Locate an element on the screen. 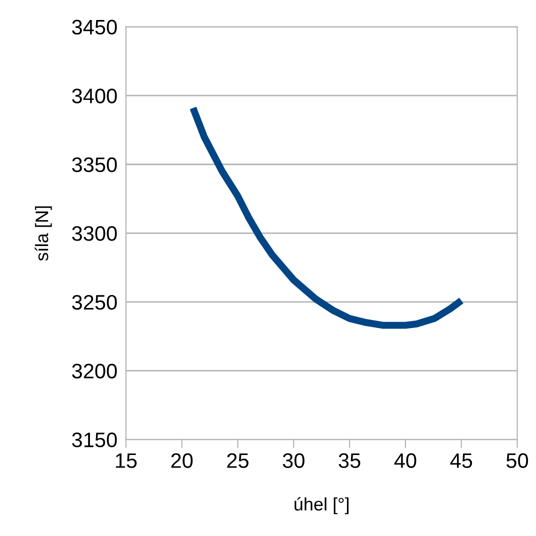 Image resolution: width=536 pixels, height=536 pixels. x-tick-label: 30 is located at coordinates (293, 460).